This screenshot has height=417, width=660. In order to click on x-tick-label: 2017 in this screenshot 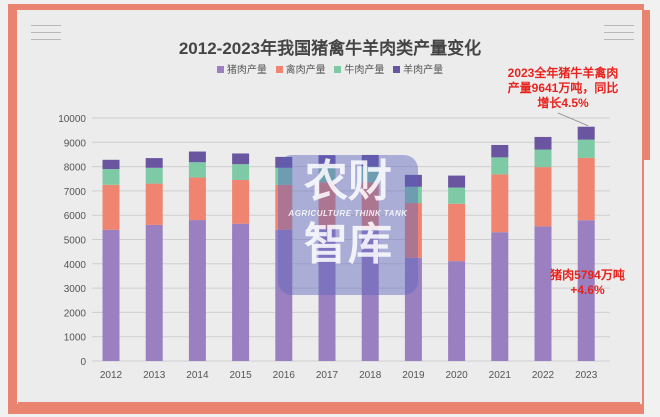, I will do `click(327, 375)`.